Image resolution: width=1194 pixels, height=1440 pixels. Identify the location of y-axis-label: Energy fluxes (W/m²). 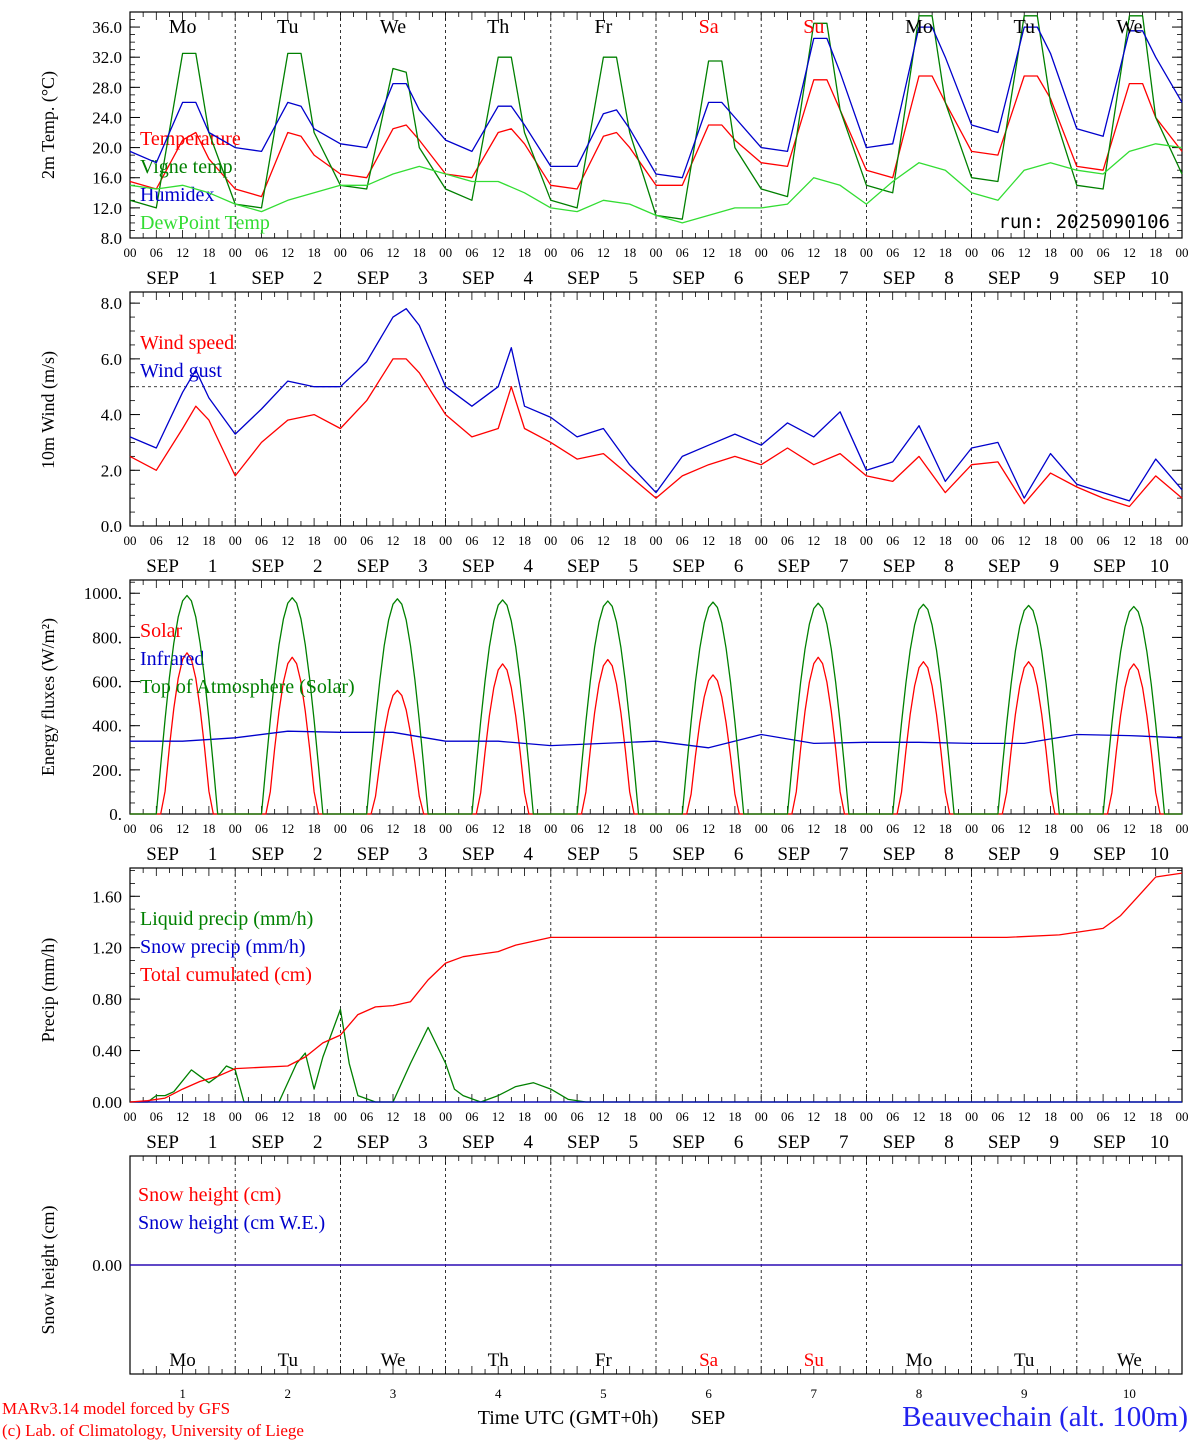
(48, 697).